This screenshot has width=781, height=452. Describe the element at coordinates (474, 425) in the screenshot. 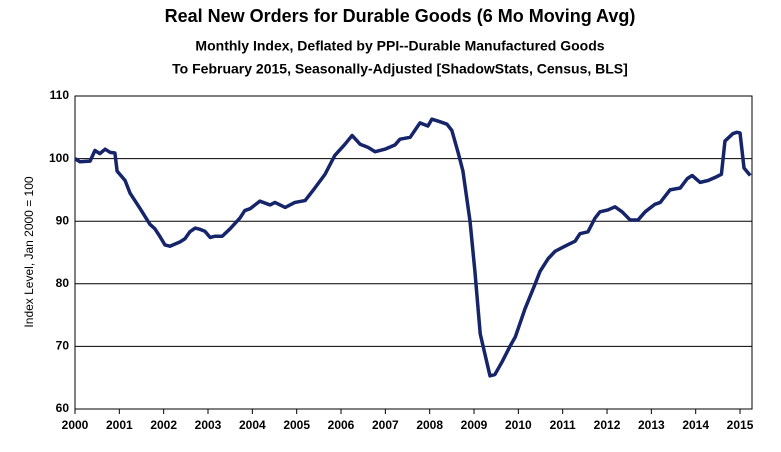

I see `x-tick-label: 2009` at that location.